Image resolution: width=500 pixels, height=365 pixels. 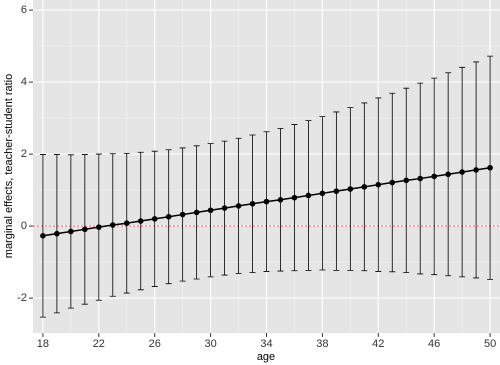 I want to click on x-tick-label: 50, so click(x=490, y=344).